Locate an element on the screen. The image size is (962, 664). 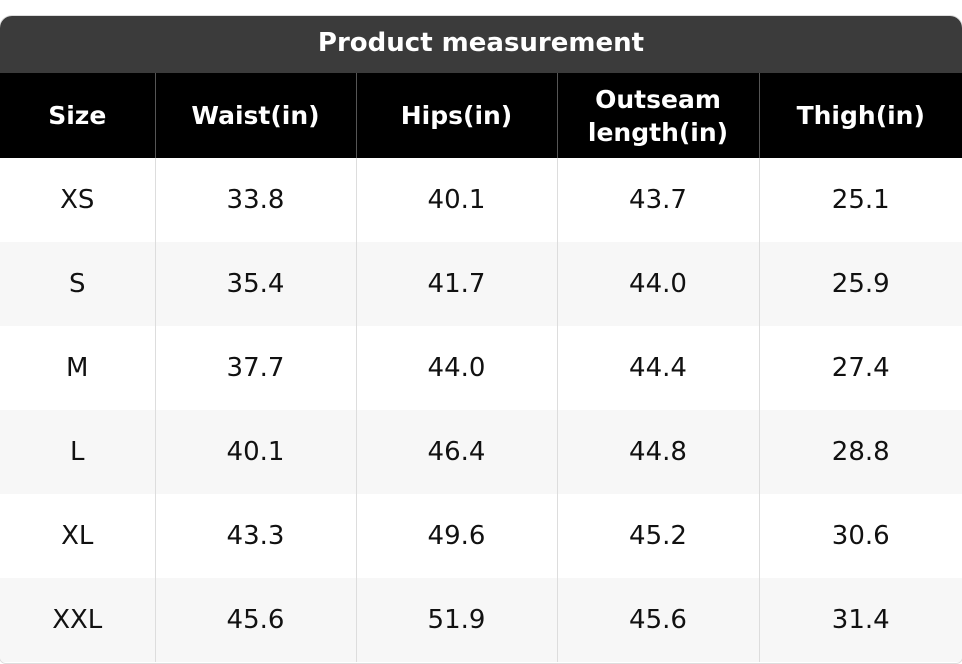
table-cell: 45.2 is located at coordinates (657, 536).